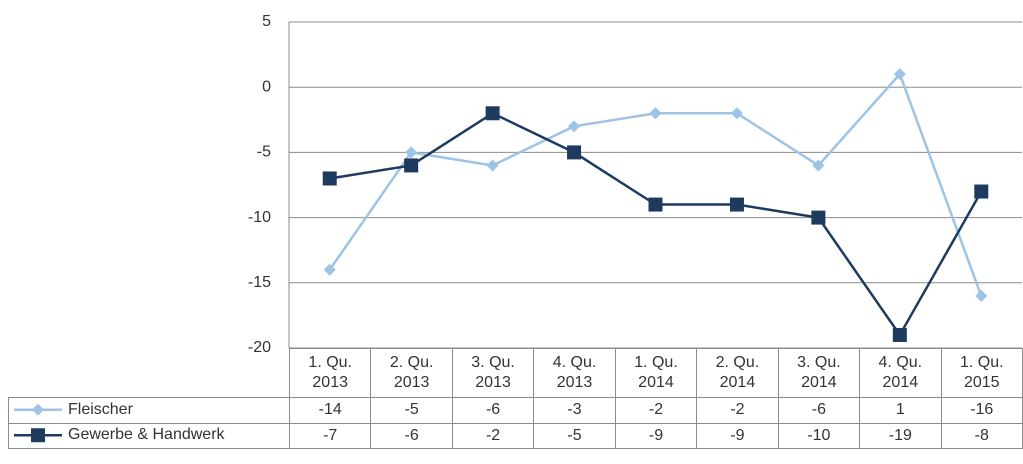 This screenshot has height=464, width=1023. Describe the element at coordinates (266, 21) in the screenshot. I see `y-tick-label: 5` at that location.